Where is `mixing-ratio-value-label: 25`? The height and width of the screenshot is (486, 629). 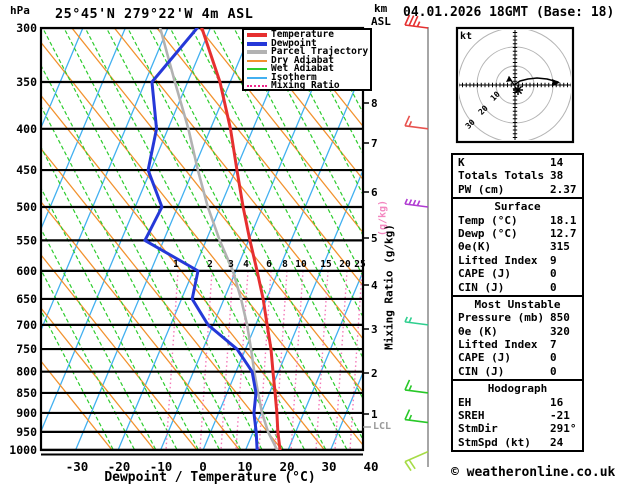
mixing-ratio-value-label: 25 is located at coordinates (360, 264).